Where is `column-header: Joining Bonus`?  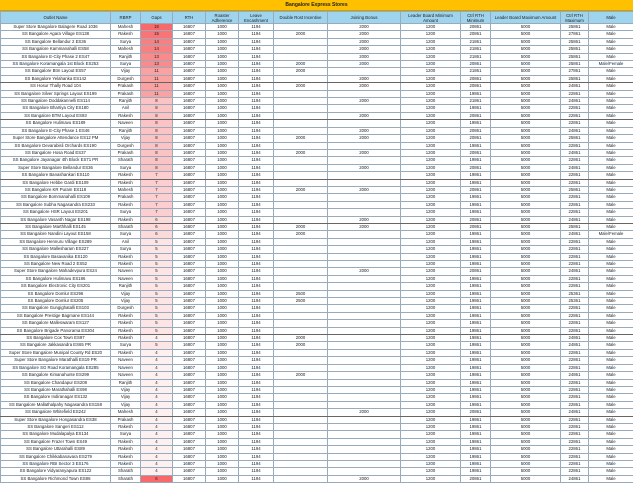 column-header: Joining Bonus is located at coordinates (364, 17).